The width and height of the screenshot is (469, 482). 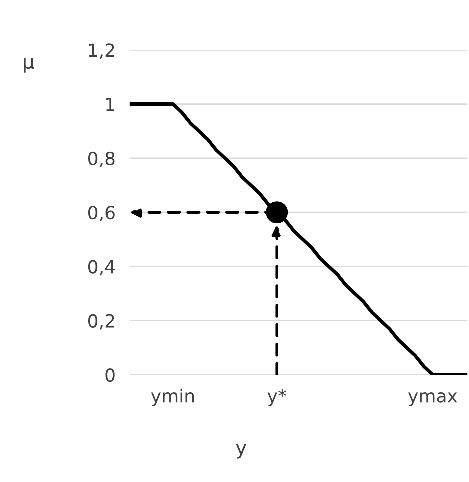 What do you see at coordinates (102, 268) in the screenshot?
I see `y-tick-label: 0,4` at bounding box center [102, 268].